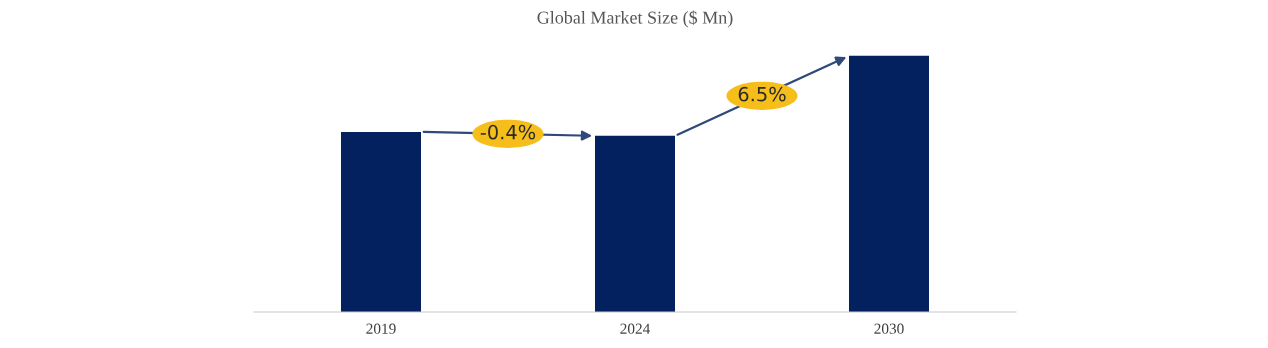 The image size is (1268, 348). What do you see at coordinates (508, 132) in the screenshot?
I see `annotation: -0.4%` at bounding box center [508, 132].